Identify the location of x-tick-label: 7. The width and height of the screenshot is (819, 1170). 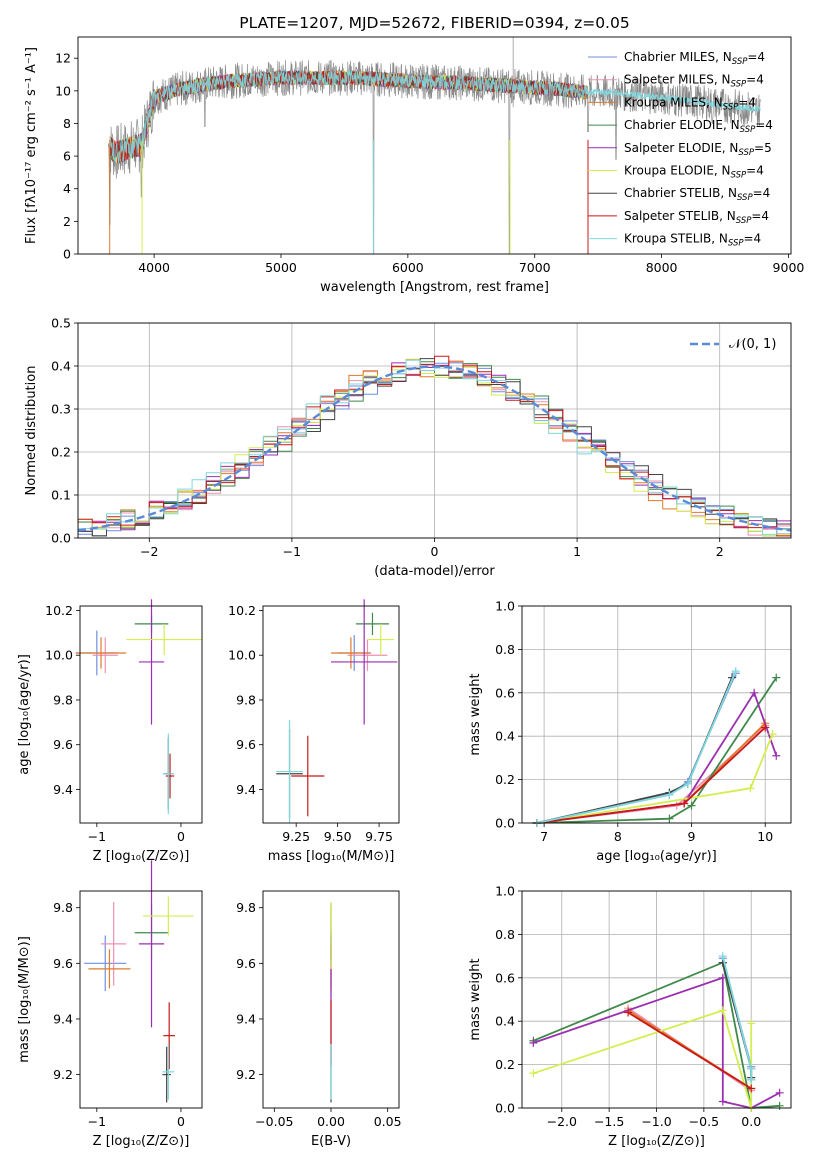
(544, 836).